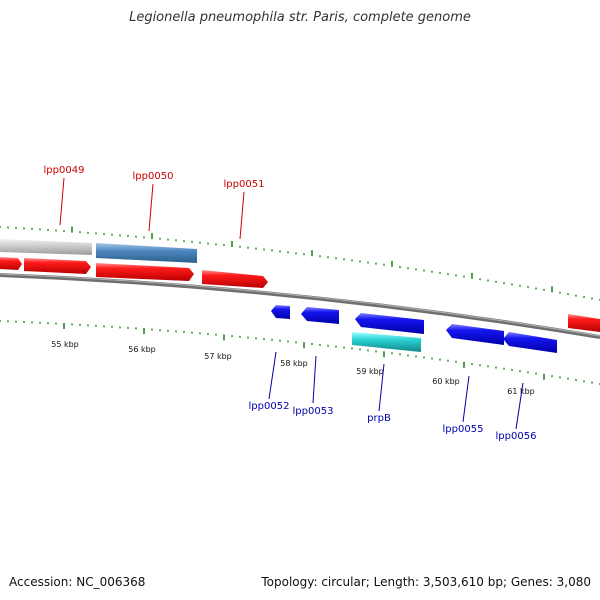 The width and height of the screenshot is (600, 600). What do you see at coordinates (77, 582) in the screenshot?
I see `accession-text: Accession: NC_006368` at bounding box center [77, 582].